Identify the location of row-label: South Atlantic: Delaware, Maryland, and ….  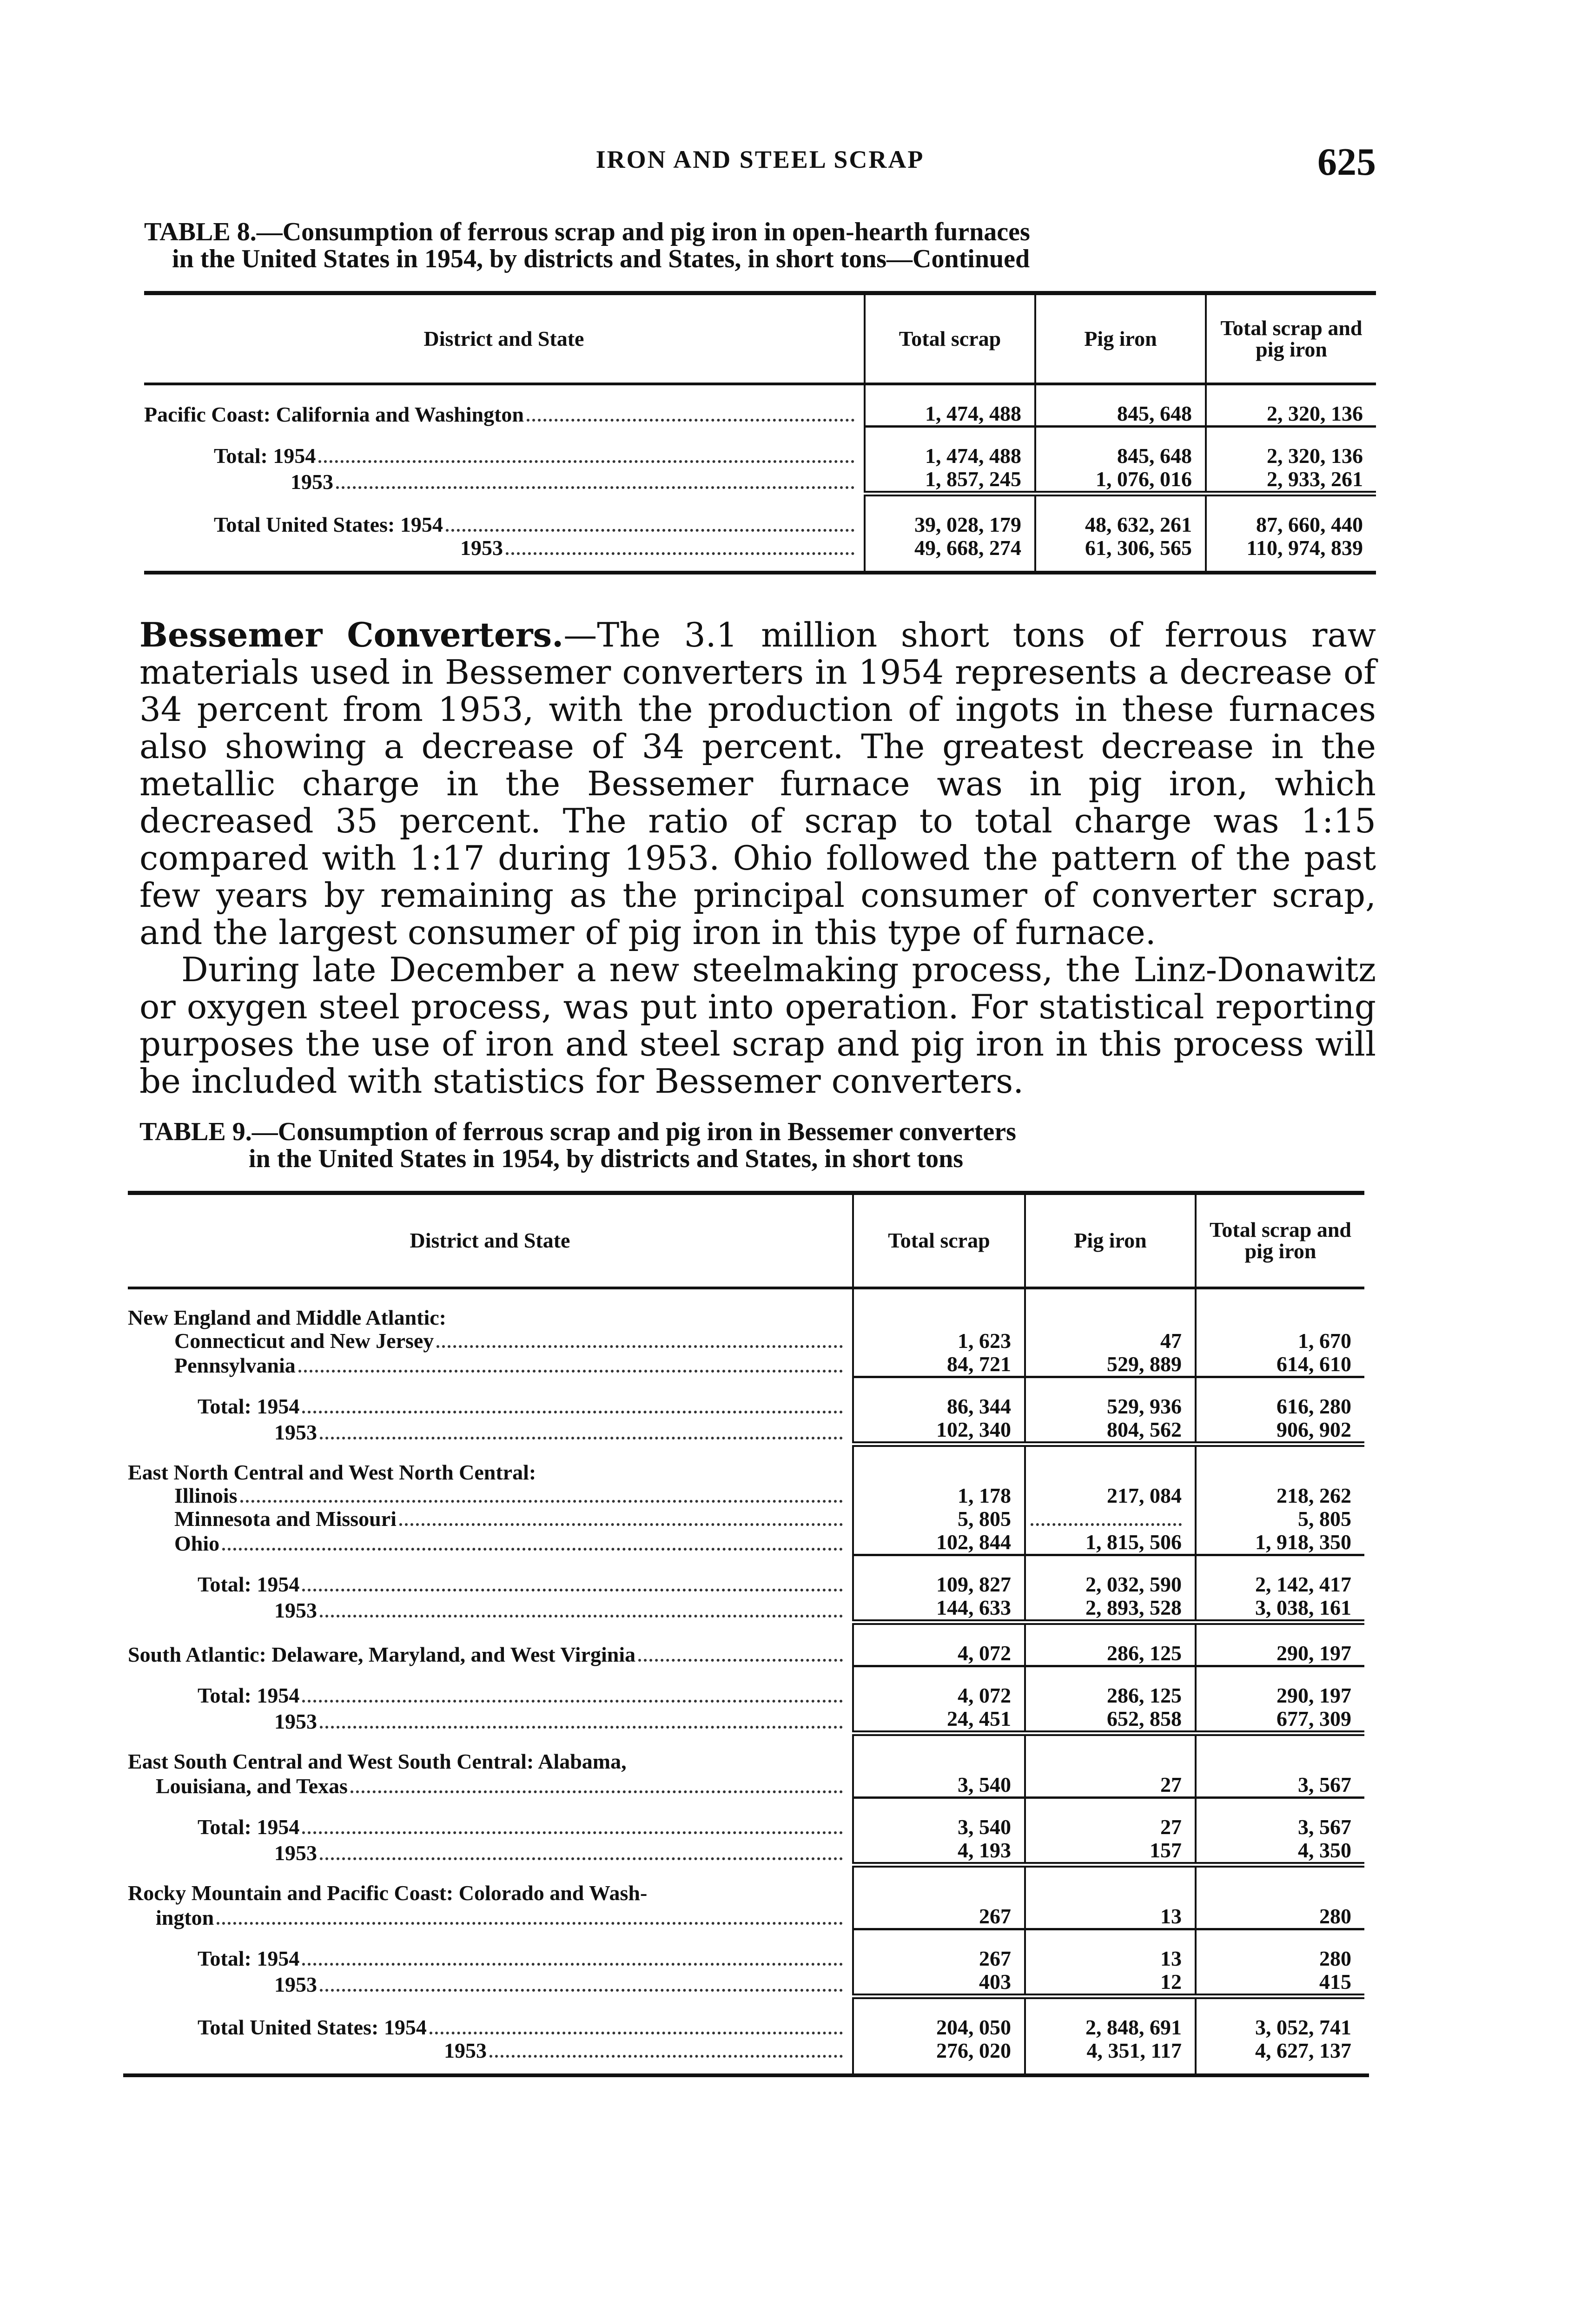
(382, 1654).